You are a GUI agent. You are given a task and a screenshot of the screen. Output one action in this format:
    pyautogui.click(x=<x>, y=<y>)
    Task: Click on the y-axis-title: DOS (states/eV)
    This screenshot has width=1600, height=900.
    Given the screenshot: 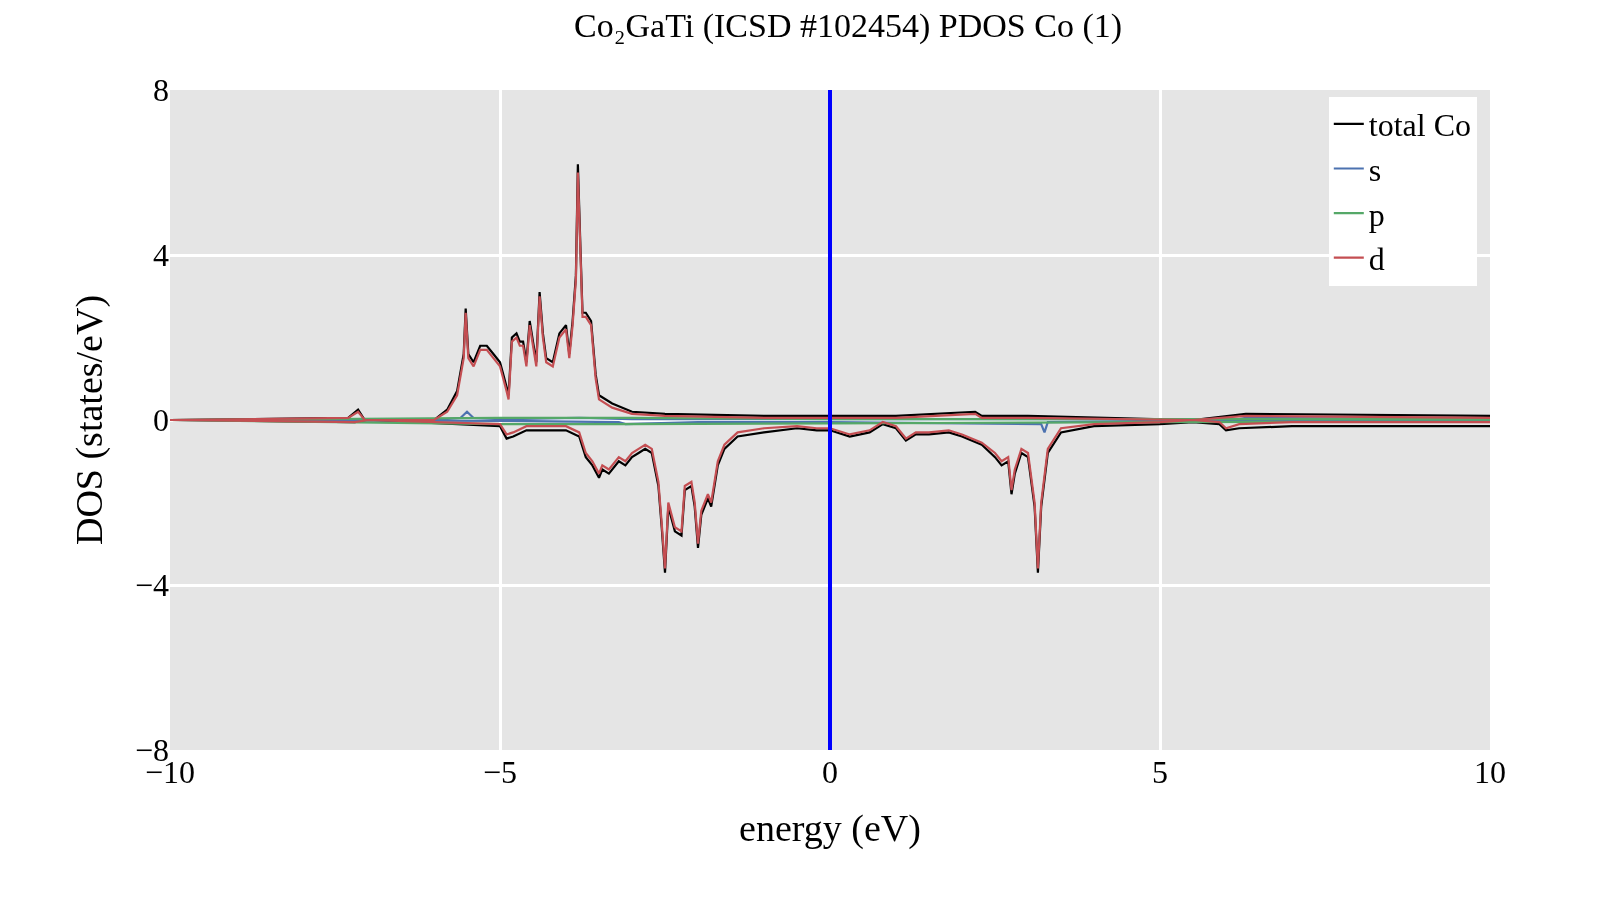 What is the action you would take?
    pyautogui.click(x=90, y=420)
    